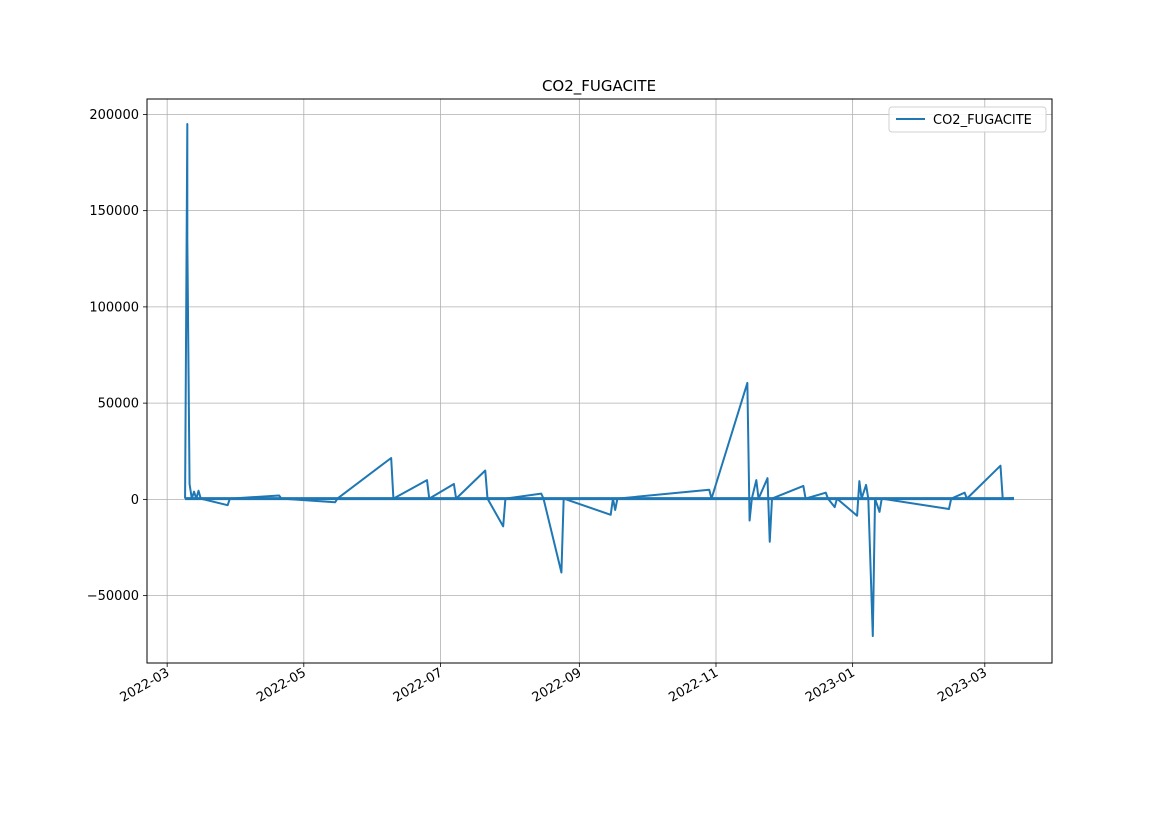  Describe the element at coordinates (599, 86) in the screenshot. I see `chart-title: CO2_FUGACITE` at that location.